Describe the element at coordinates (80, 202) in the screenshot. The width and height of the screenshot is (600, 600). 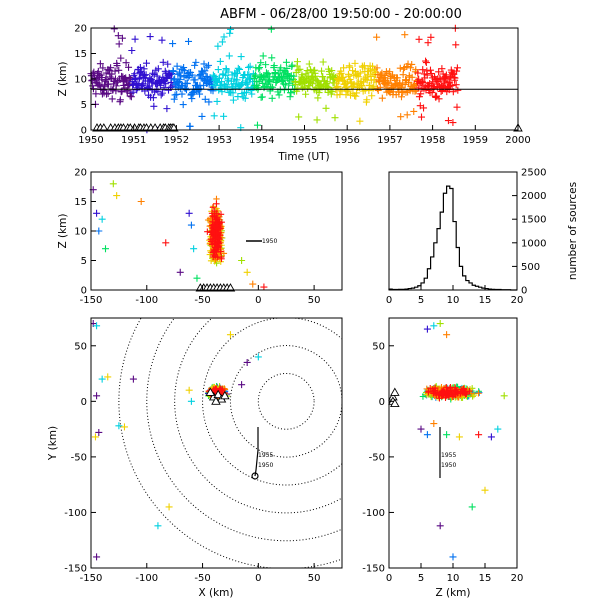
I see `x-z-y-tick-label: 15` at that location.